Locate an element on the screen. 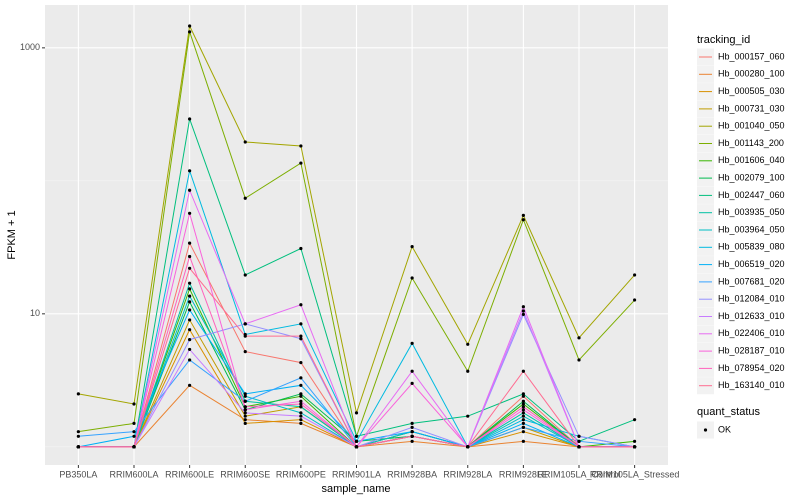  x-tick-label: RRIM600SE is located at coordinates (245, 474).